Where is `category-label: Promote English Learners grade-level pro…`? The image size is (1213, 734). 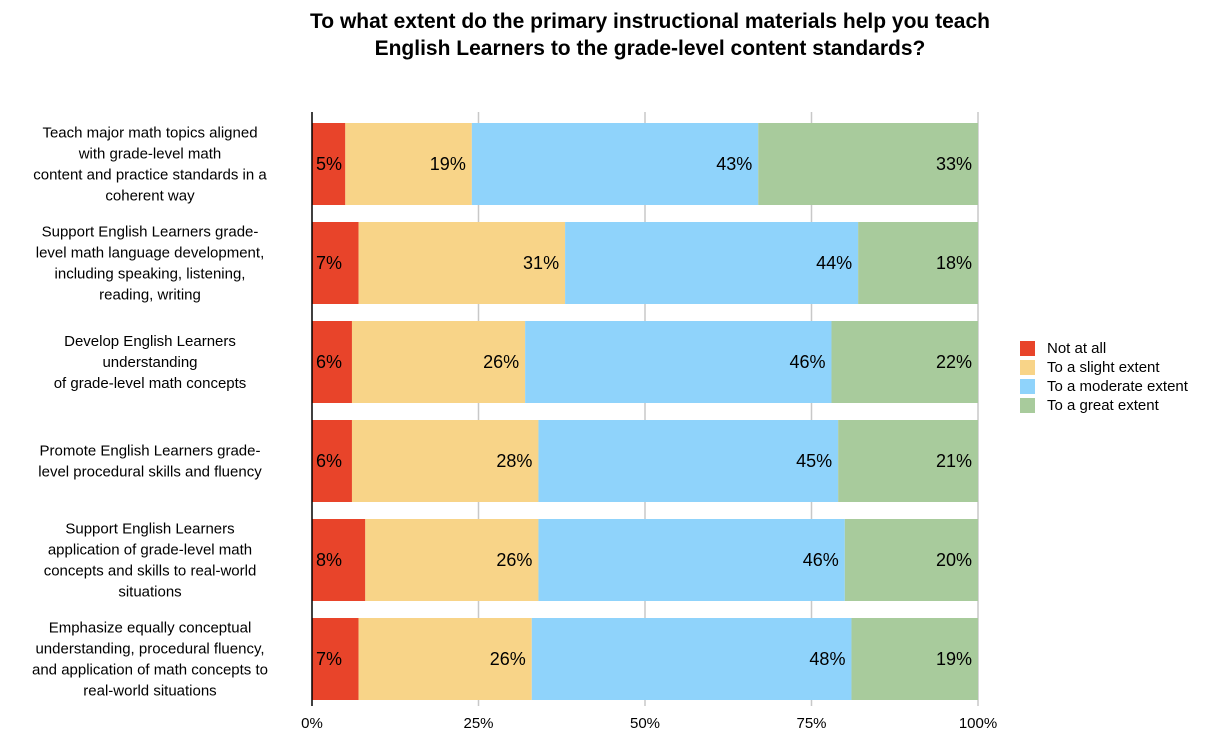 category-label: Promote English Learners grade-level pro… is located at coordinates (150, 462).